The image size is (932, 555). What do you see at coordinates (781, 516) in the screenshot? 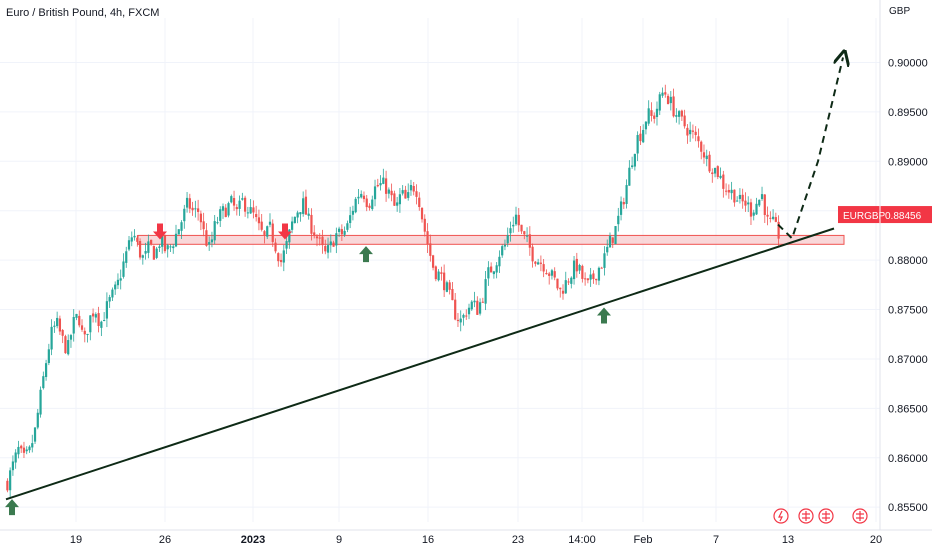
I see `dividend-event-icon` at bounding box center [781, 516].